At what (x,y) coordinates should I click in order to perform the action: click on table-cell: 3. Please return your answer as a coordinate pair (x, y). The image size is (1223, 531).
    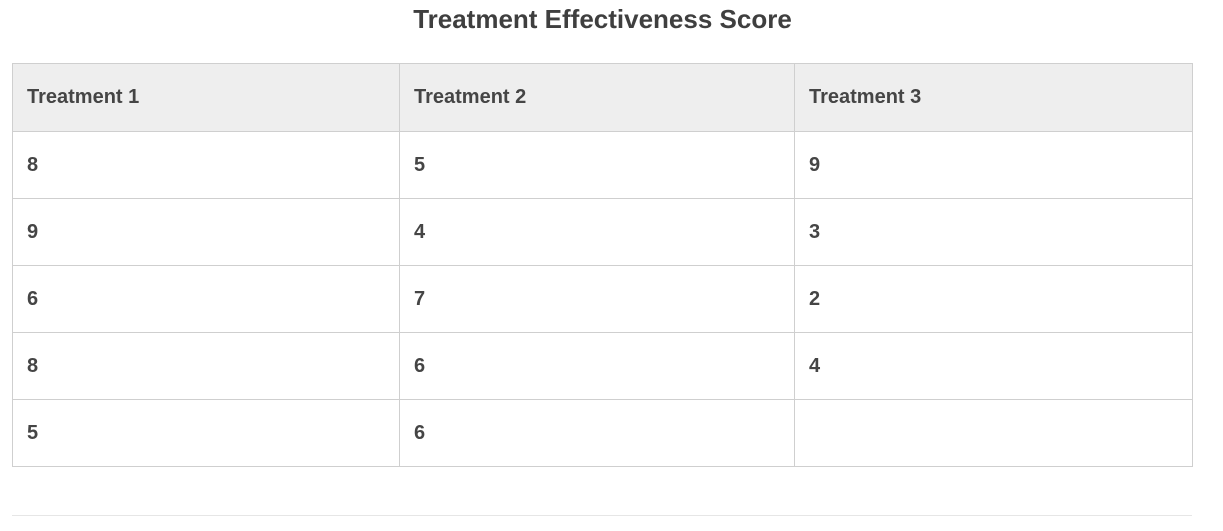
    Looking at the image, I should click on (993, 232).